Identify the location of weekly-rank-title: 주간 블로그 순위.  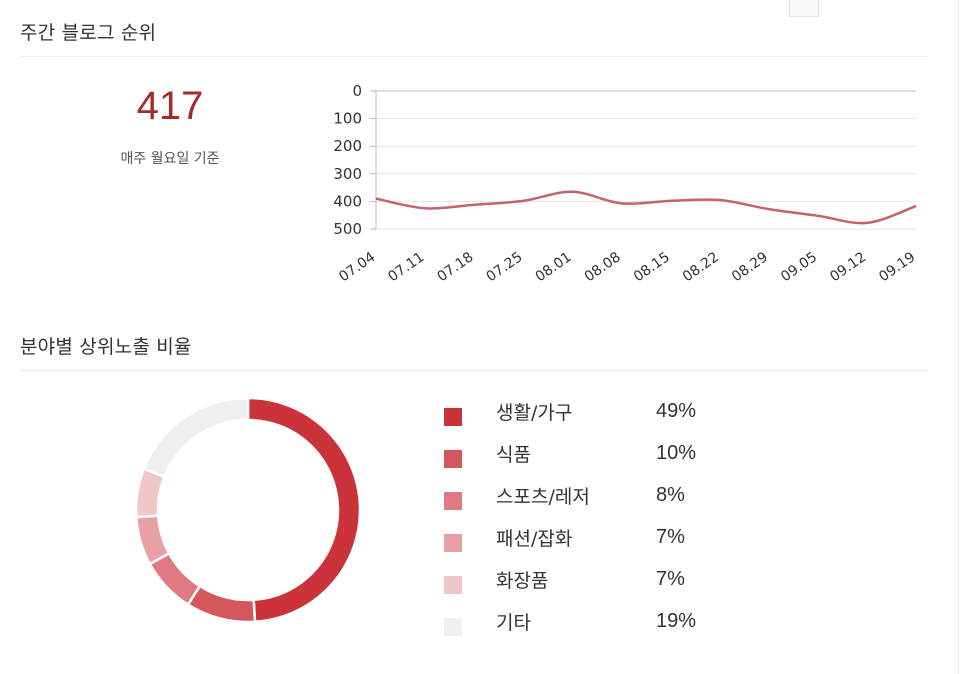
(88, 33).